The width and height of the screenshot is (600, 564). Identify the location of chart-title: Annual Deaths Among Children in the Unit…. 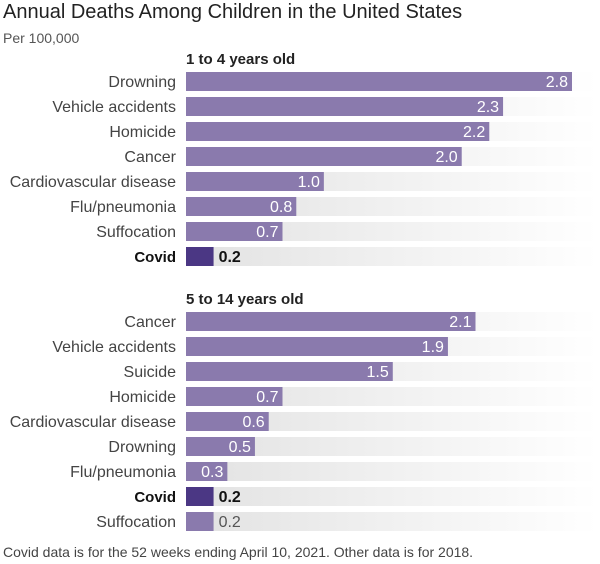
(233, 12).